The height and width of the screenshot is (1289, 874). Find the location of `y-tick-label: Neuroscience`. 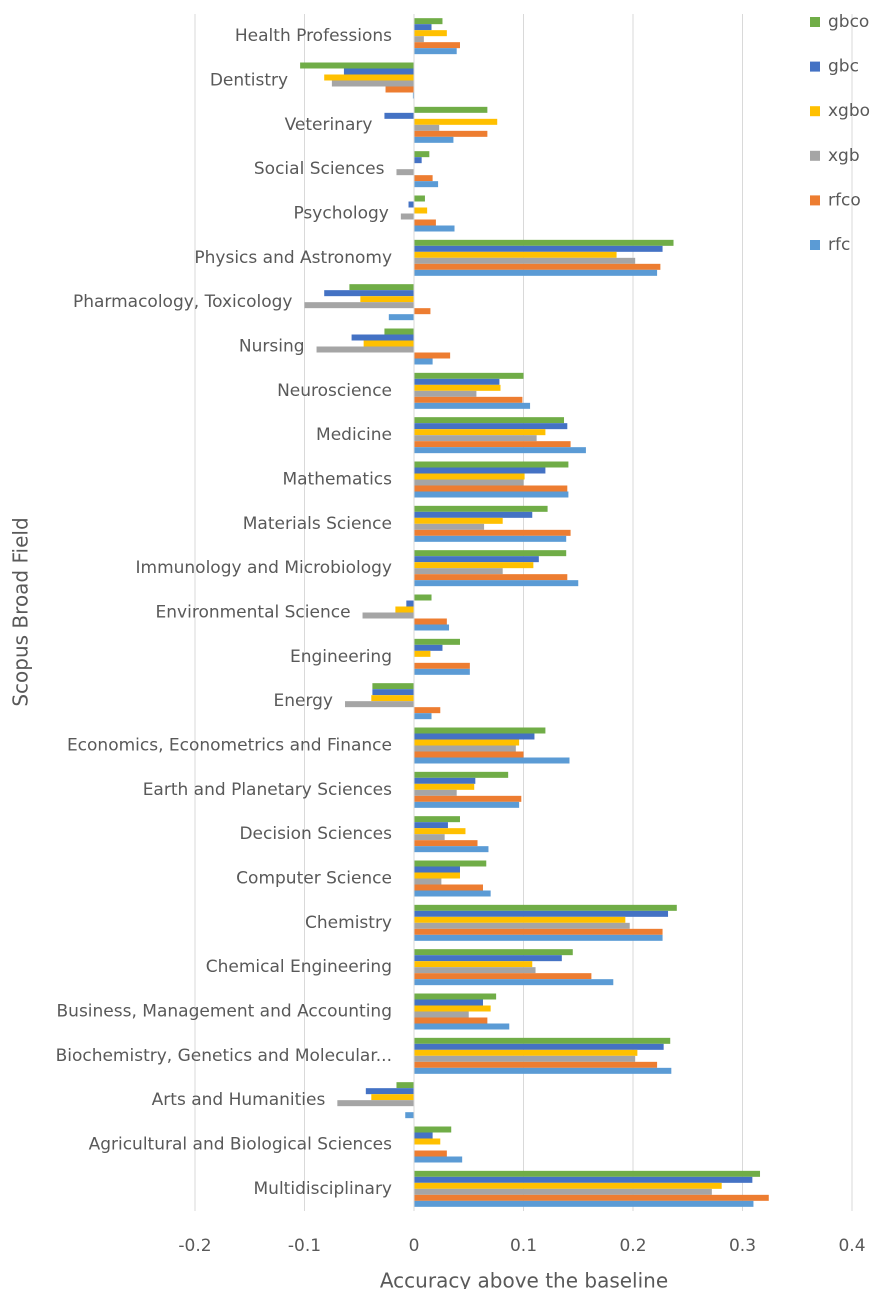

y-tick-label: Neuroscience is located at coordinates (334, 391).